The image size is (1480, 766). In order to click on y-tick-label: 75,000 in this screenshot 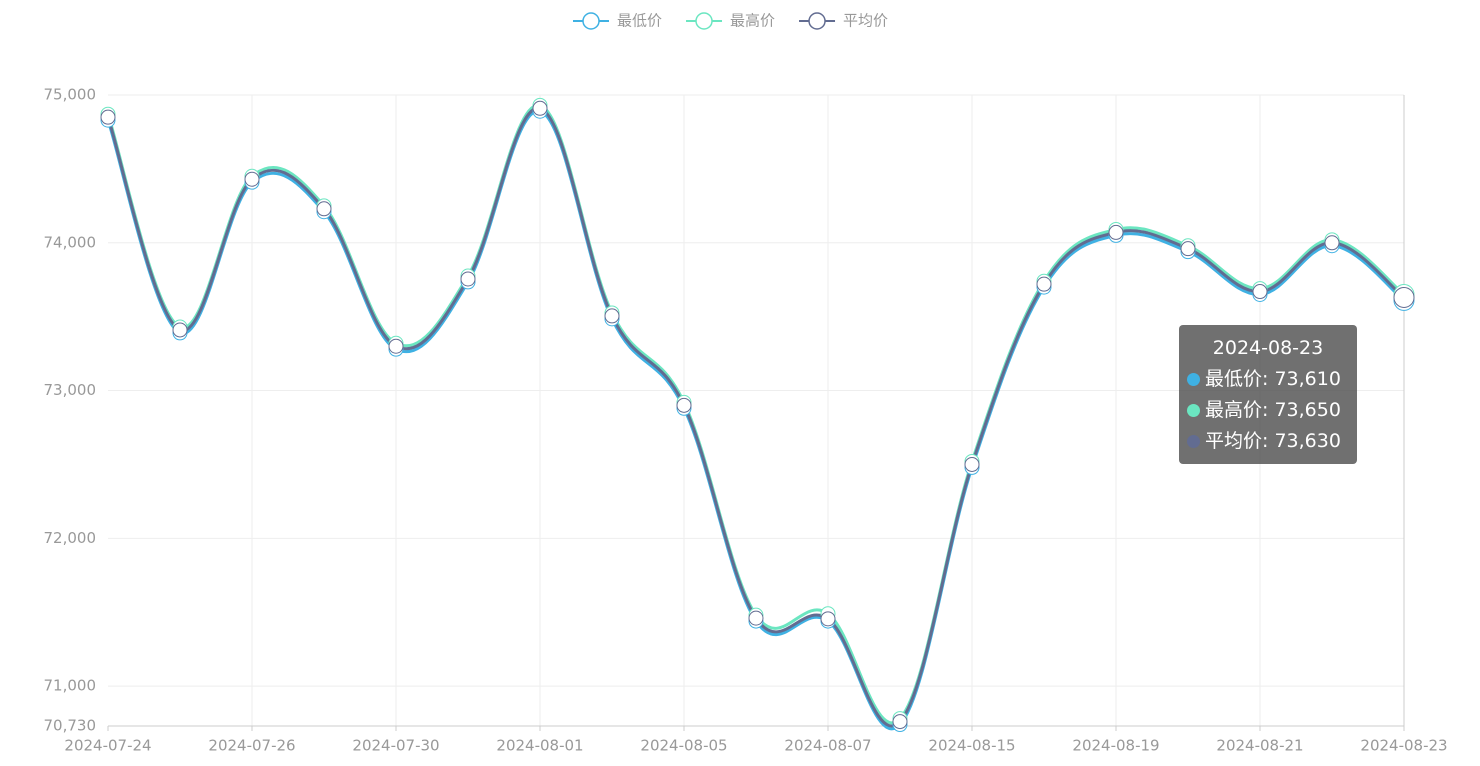, I will do `click(70, 95)`.